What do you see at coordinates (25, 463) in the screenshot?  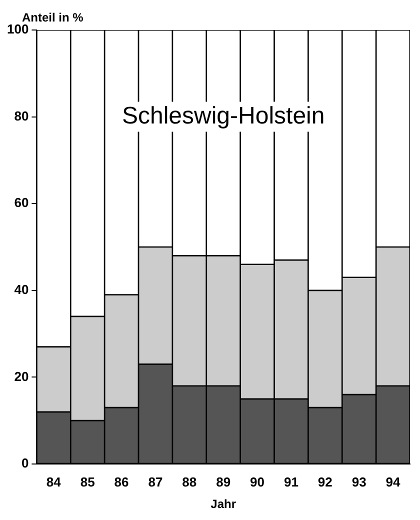 I see `y-tick-label: 0` at bounding box center [25, 463].